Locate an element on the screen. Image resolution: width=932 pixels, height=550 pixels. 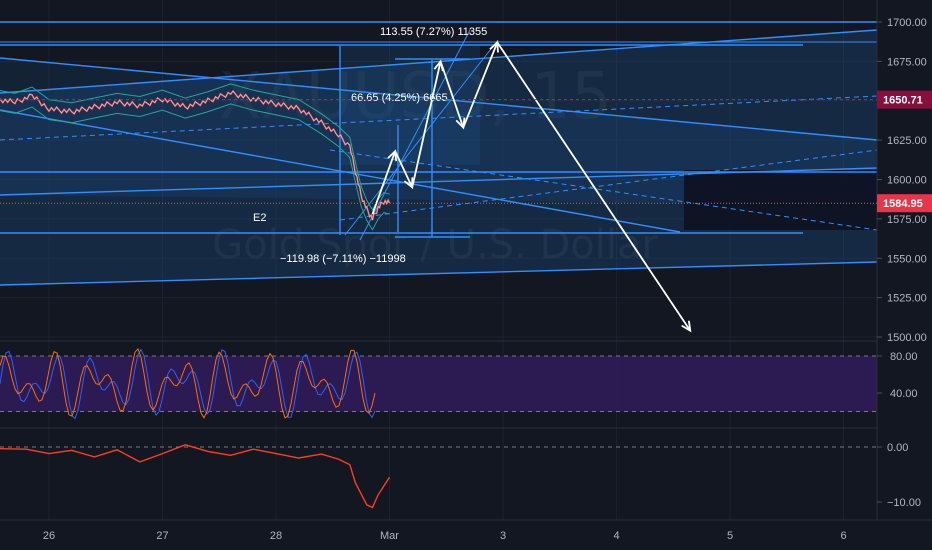
y-tick-label: 1575.00 is located at coordinates (907, 220).